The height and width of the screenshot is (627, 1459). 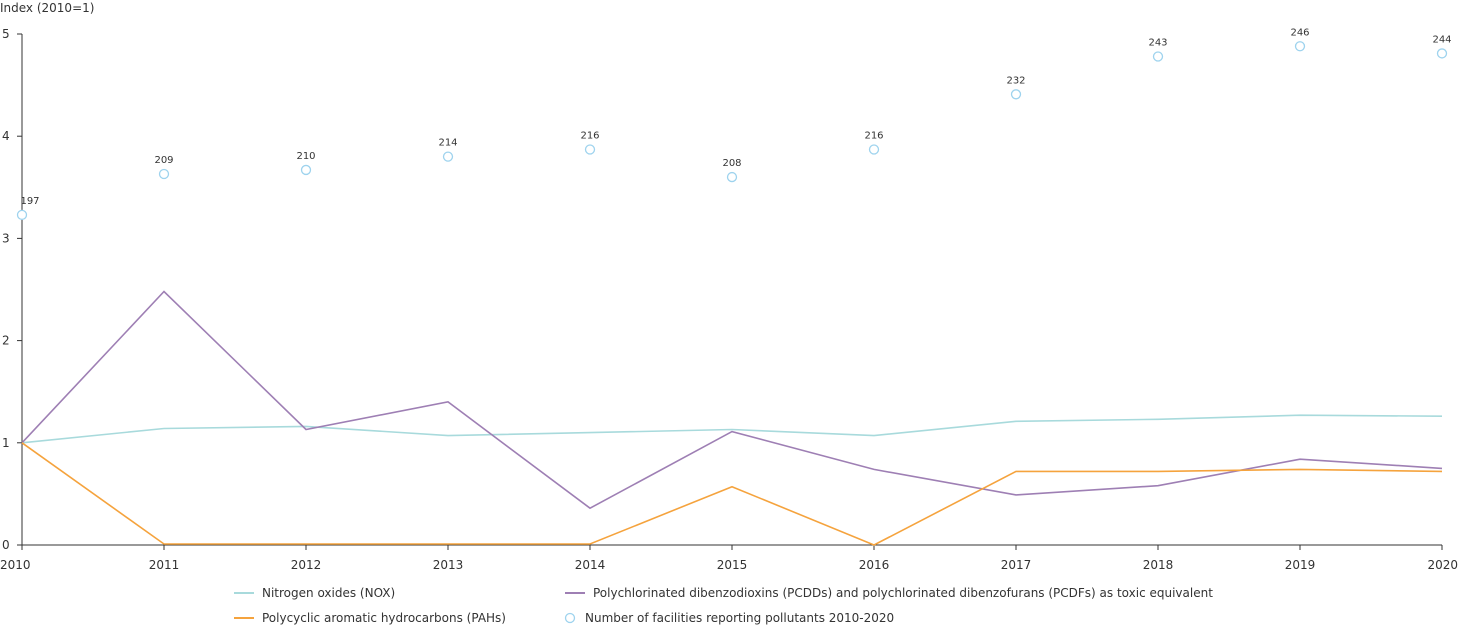 I want to click on data-label: 210, so click(x=305, y=156).